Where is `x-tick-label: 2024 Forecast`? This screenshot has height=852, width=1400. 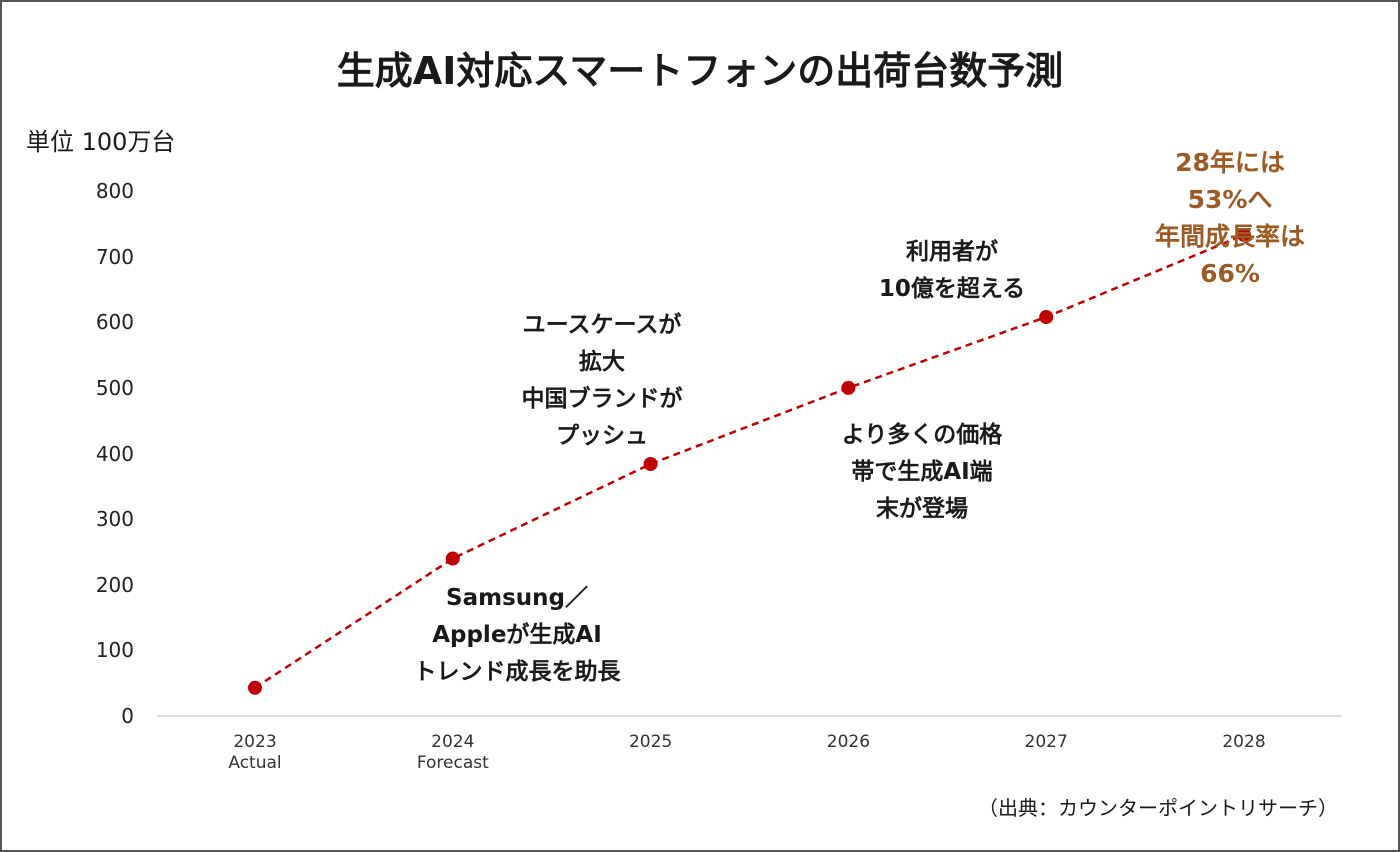
x-tick-label: 2024 Forecast is located at coordinates (452, 752).